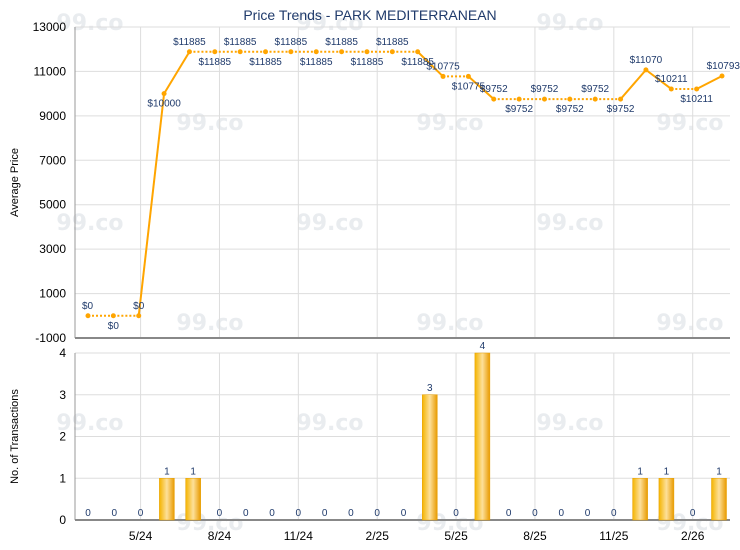 Image resolution: width=740 pixels, height=550 pixels. I want to click on transactions-y-tick-label: 2, so click(62, 437).